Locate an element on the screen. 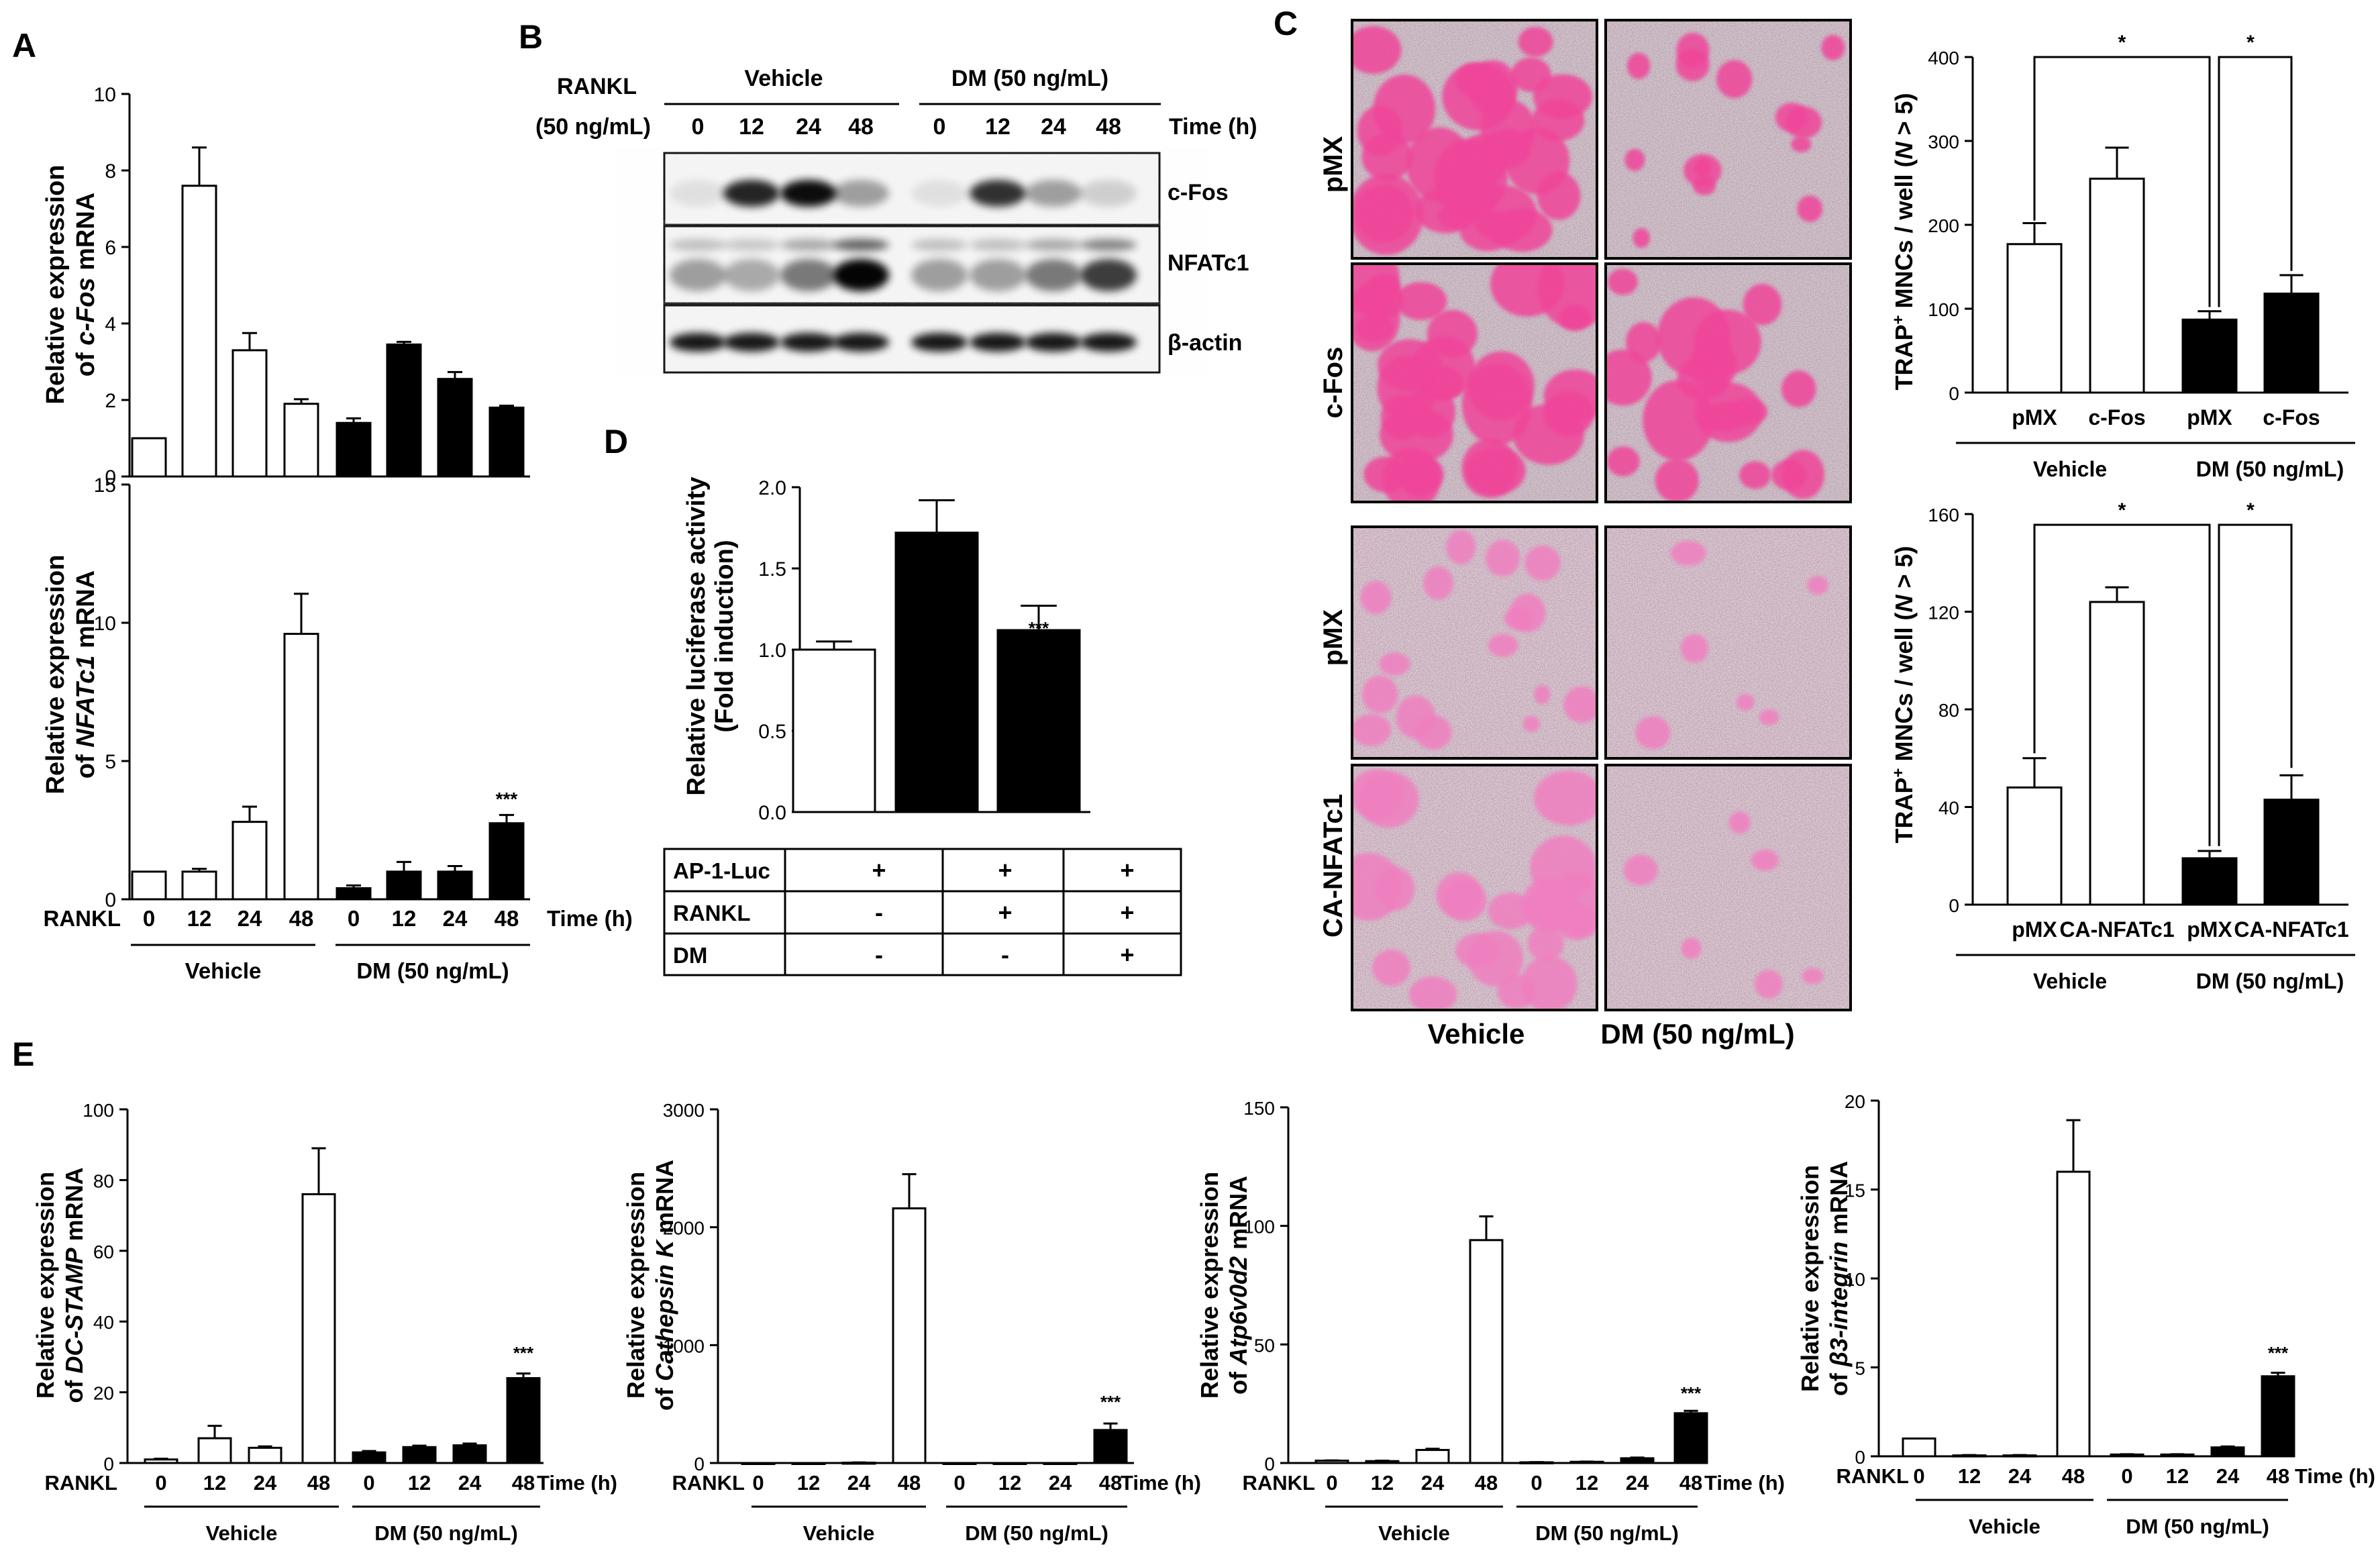 The width and height of the screenshot is (2380, 1563). y-axis-label-line2: (Fold induction) is located at coordinates (725, 636).